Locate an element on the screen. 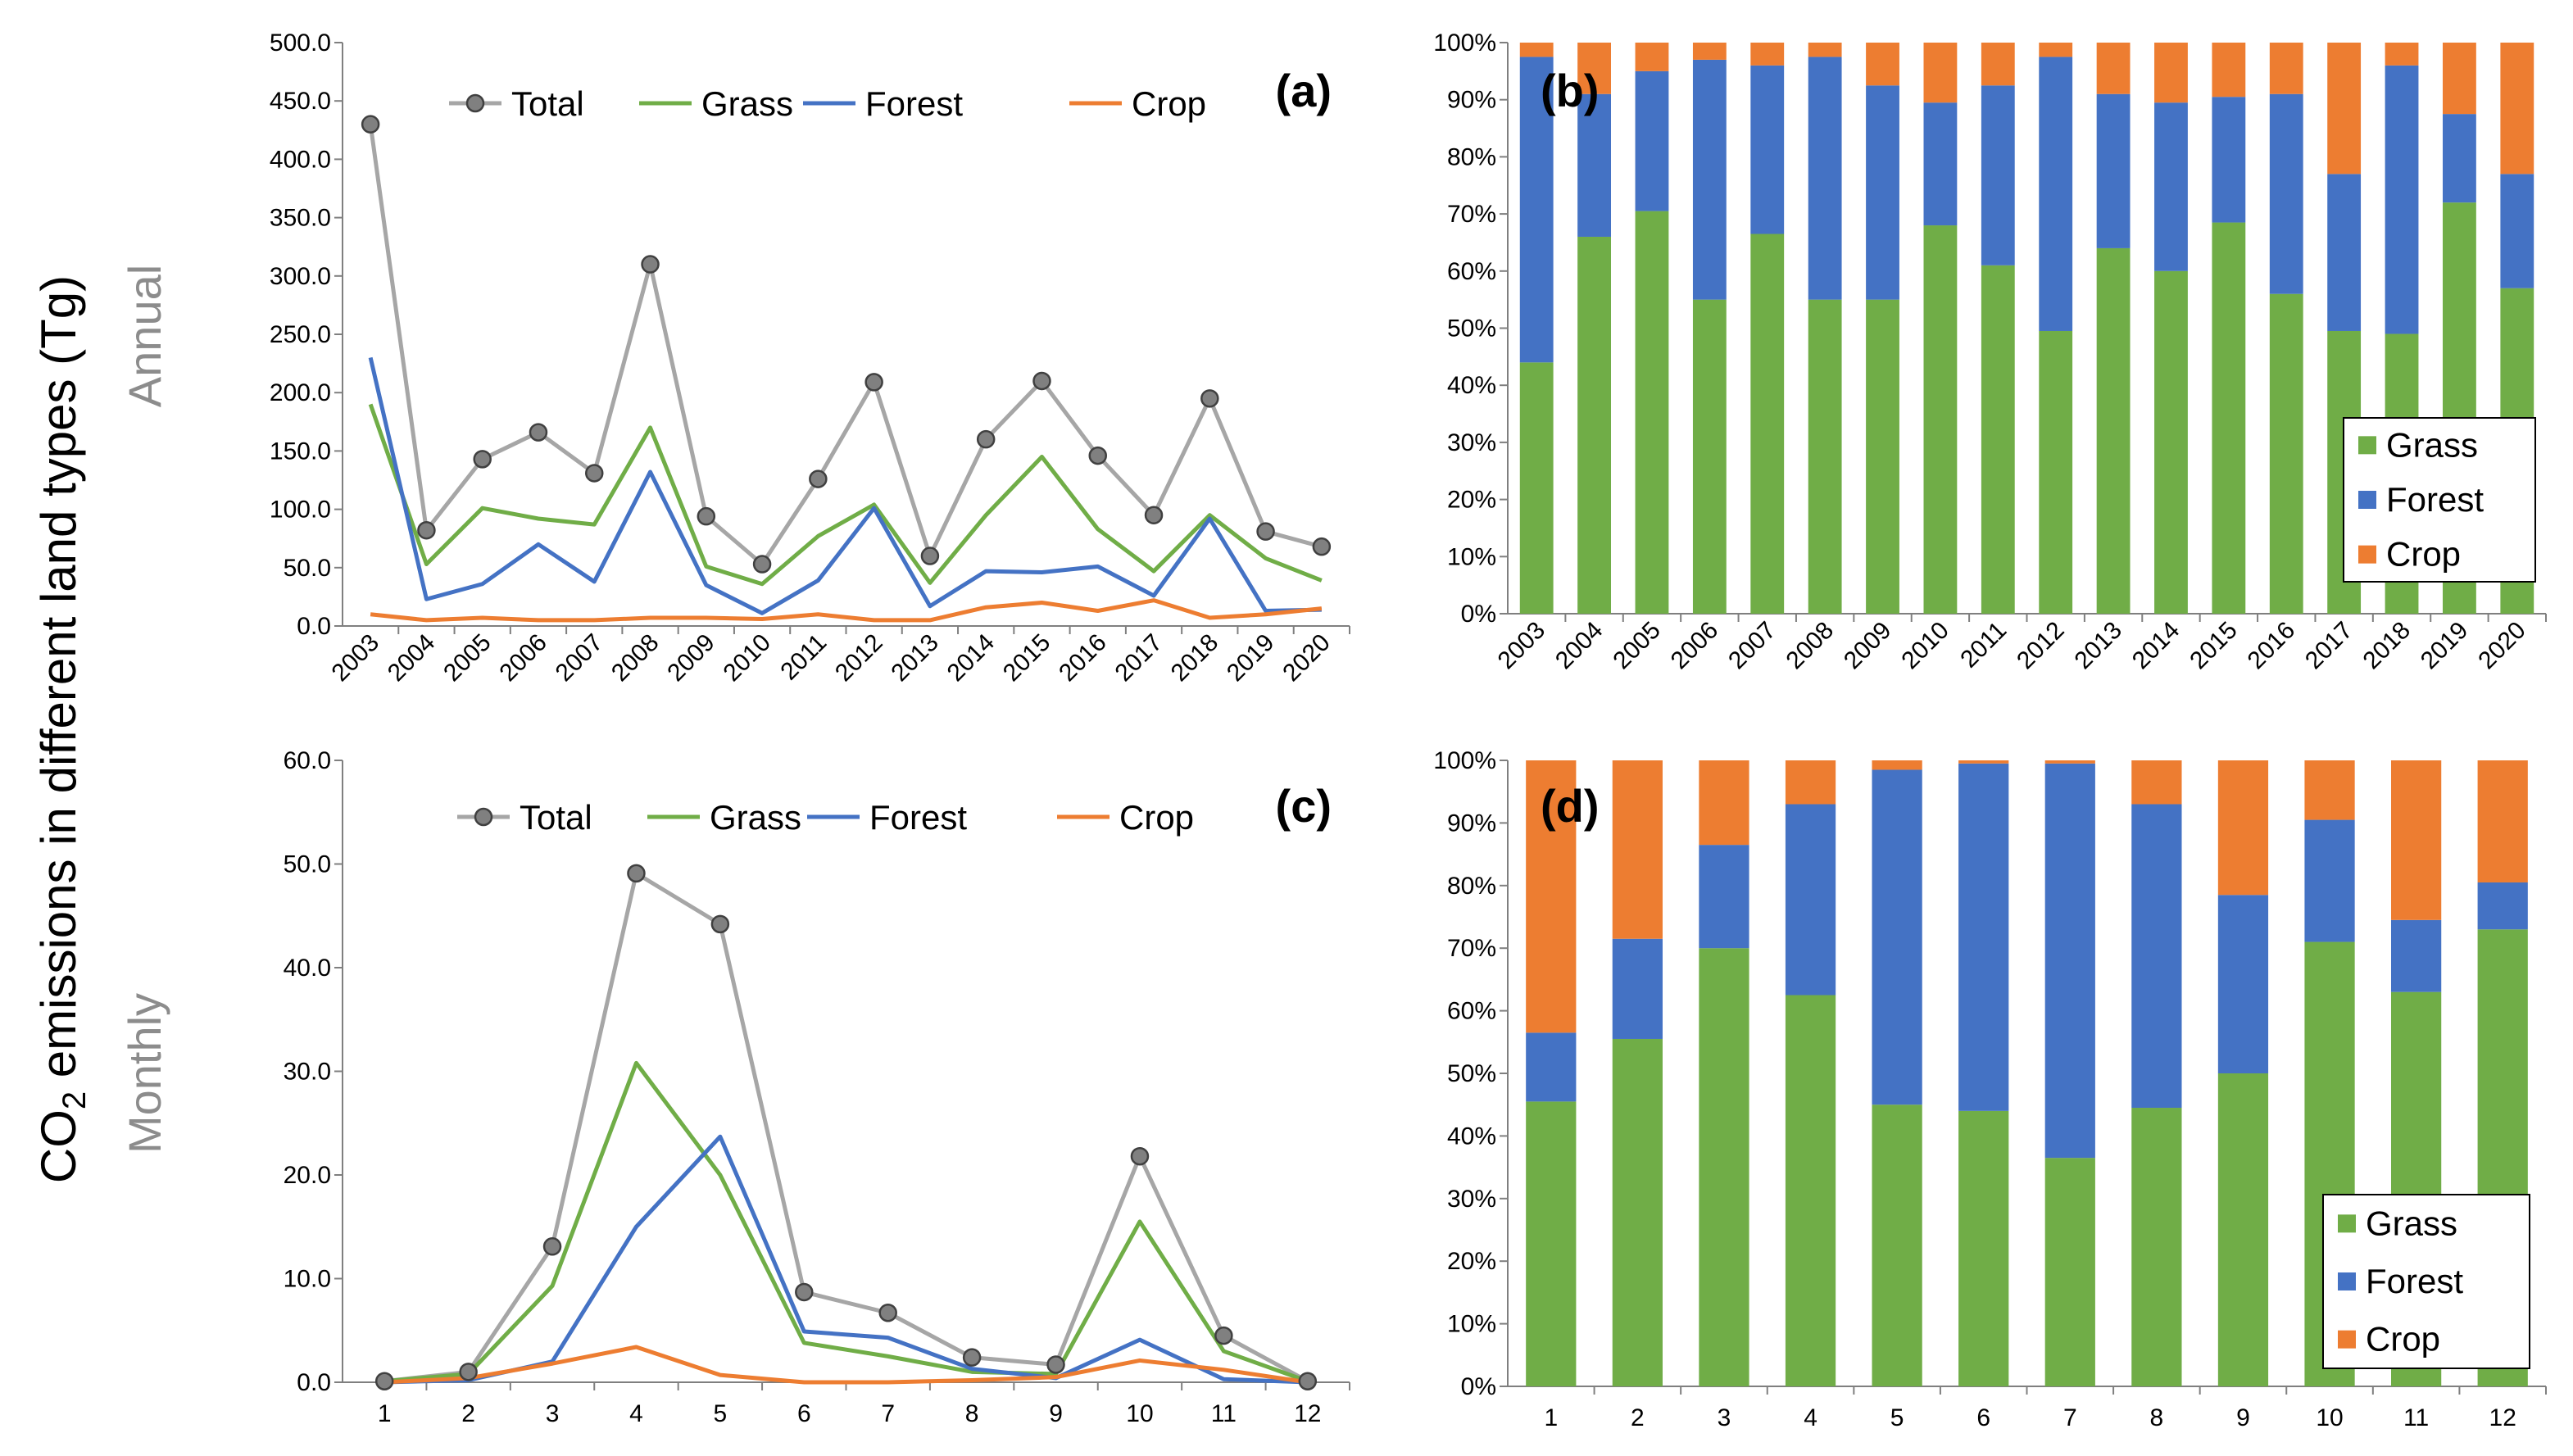 This screenshot has width=2573, height=1456. total-marker-2005 is located at coordinates (482, 460).